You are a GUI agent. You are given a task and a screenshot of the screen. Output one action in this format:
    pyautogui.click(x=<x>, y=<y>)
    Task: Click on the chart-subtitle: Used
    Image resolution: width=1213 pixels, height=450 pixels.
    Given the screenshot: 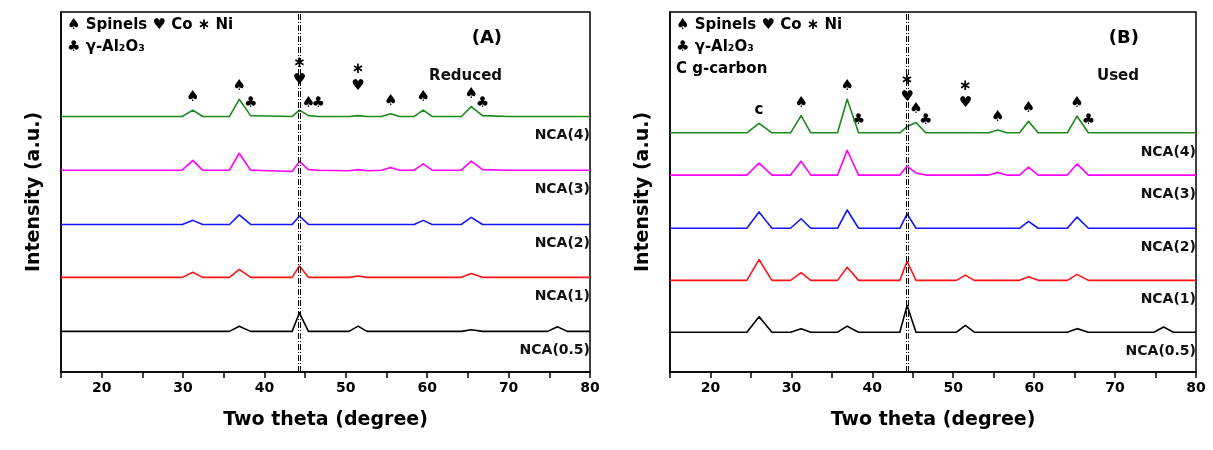 What is the action you would take?
    pyautogui.click(x=1117, y=74)
    